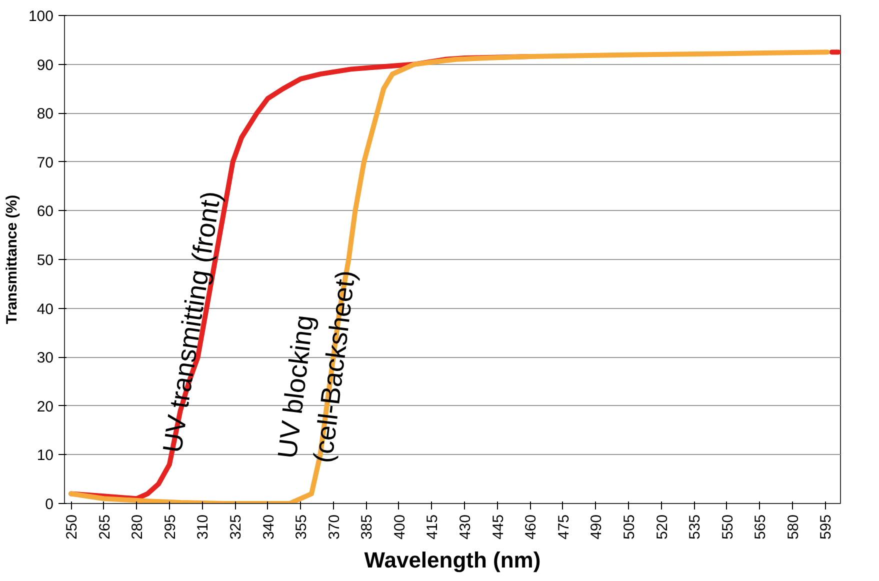  Describe the element at coordinates (45, 309) in the screenshot. I see `y-tick-label: 40` at that location.